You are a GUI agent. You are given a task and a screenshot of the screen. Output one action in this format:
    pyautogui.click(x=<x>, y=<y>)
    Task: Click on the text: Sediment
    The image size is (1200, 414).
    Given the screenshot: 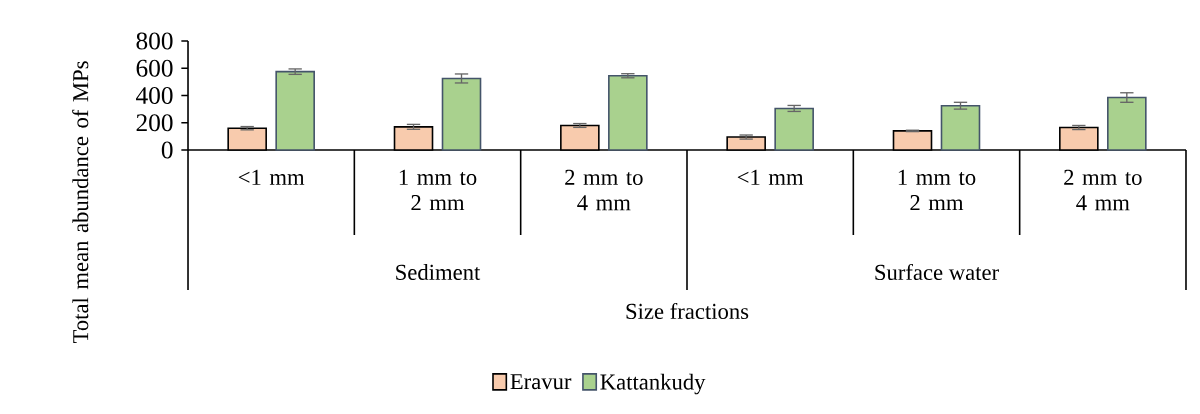 What is the action you would take?
    pyautogui.click(x=438, y=272)
    